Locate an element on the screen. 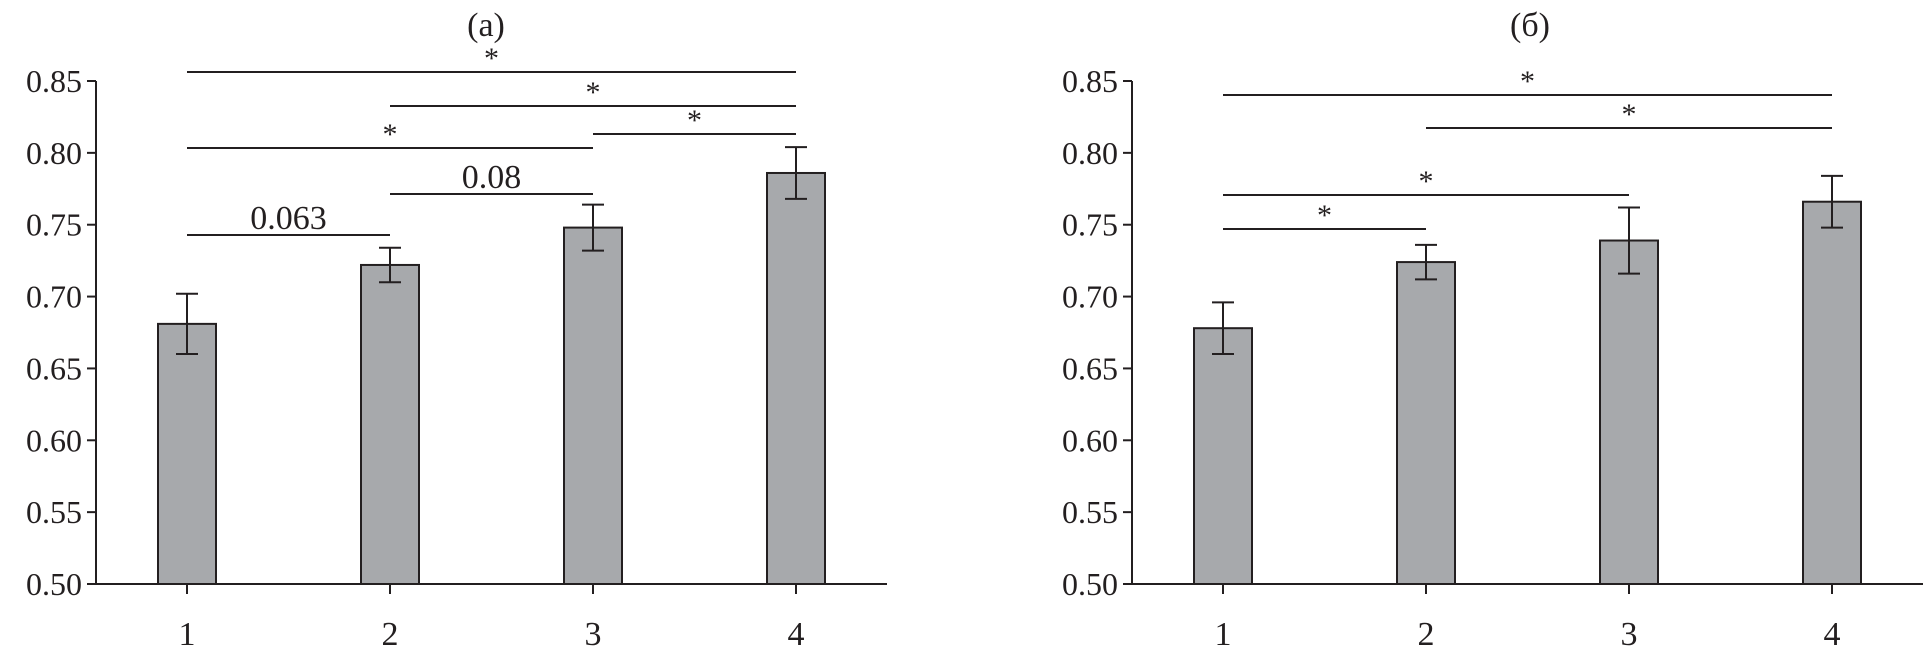 The width and height of the screenshot is (1925, 663). significance-label: 0.08 is located at coordinates (492, 177).